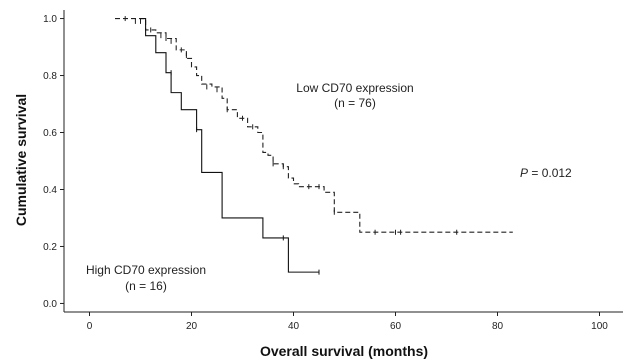  I want to click on high-expression-label: High CD70 expression, so click(146, 270).